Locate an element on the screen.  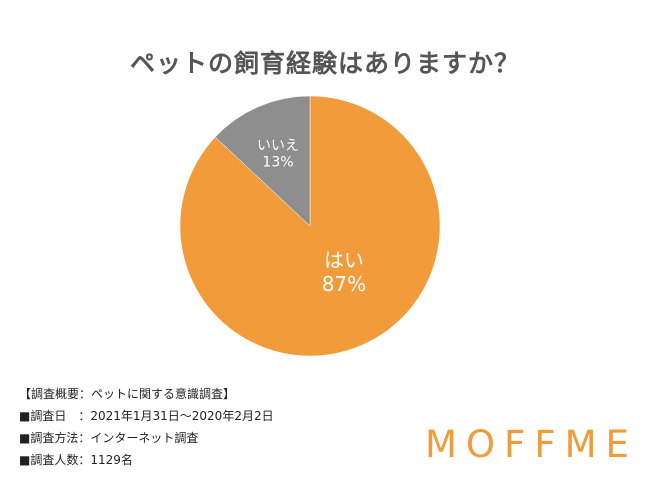
chart-title: ペットの飼育経験はありますか？ is located at coordinates (324, 63).